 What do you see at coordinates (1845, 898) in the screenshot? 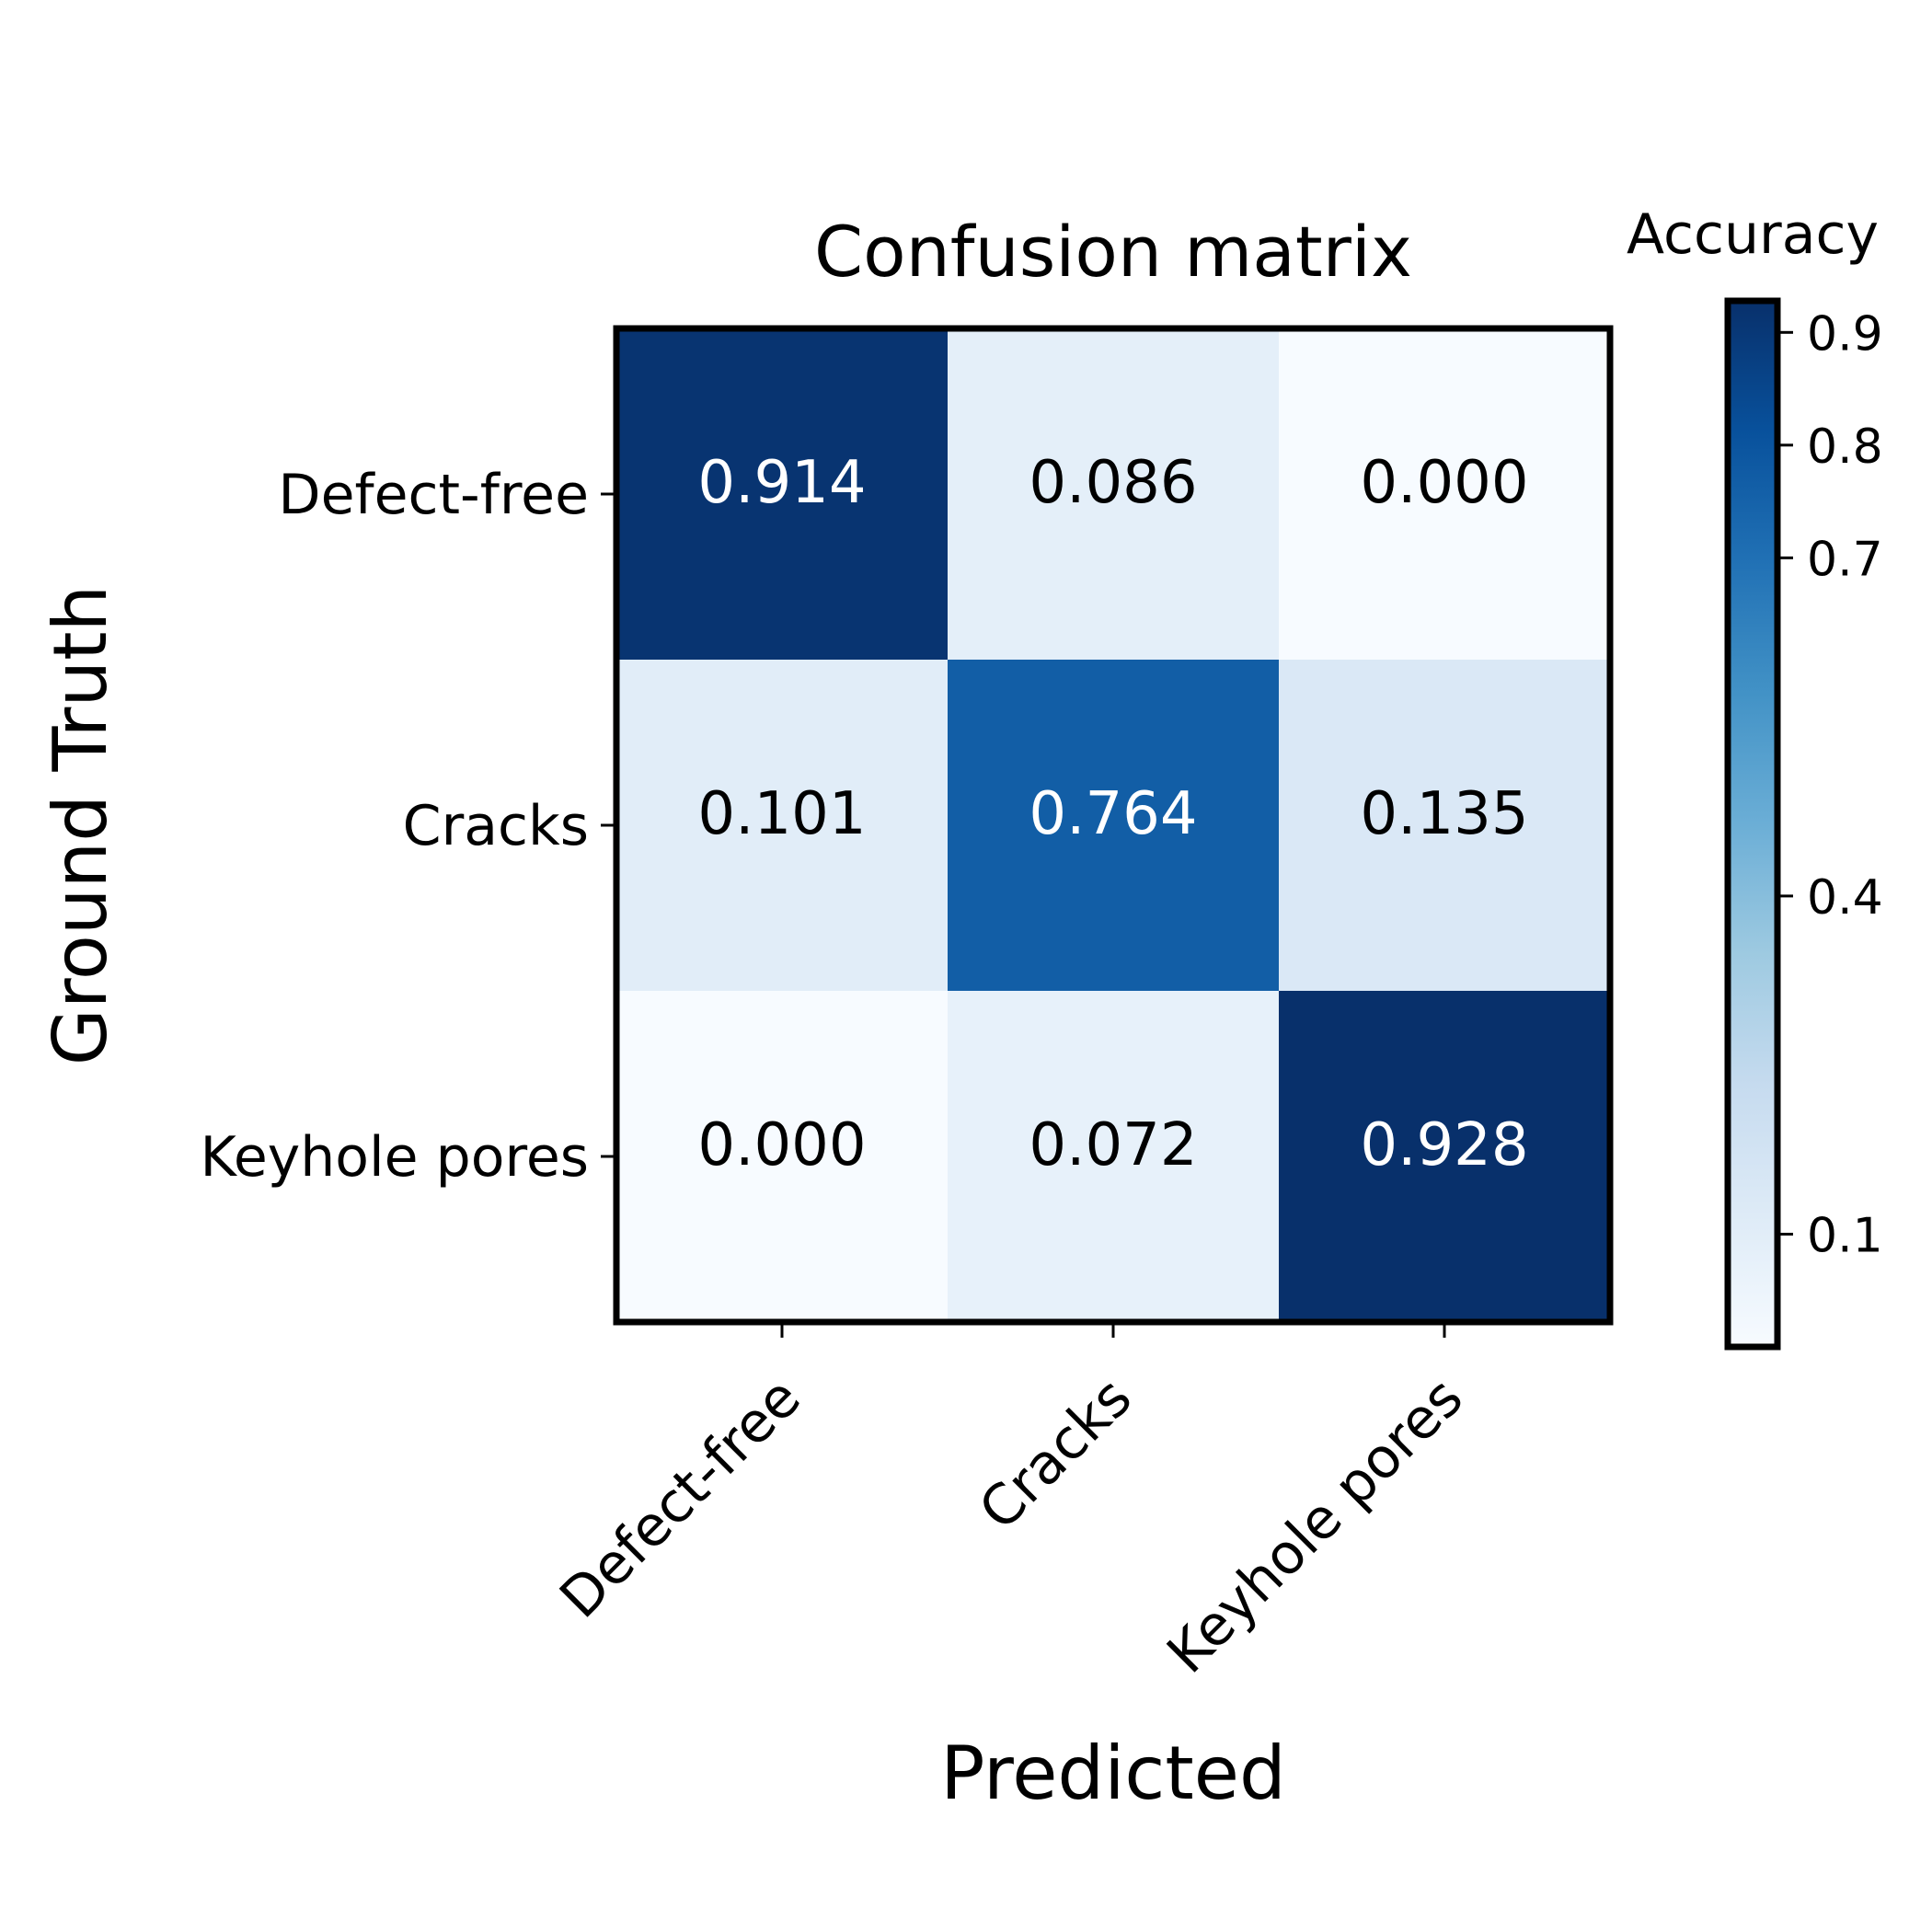
I see `colorbar-tick-label: 0.4` at bounding box center [1845, 898].